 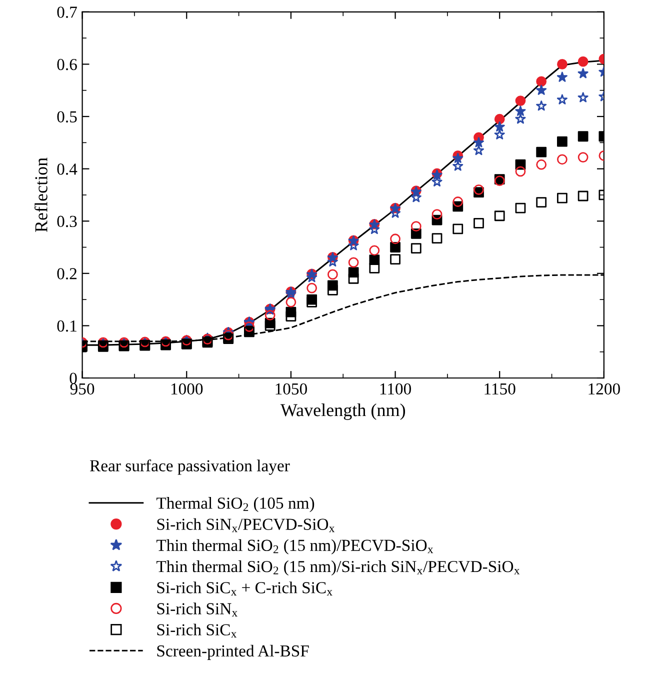 What do you see at coordinates (67, 64) in the screenshot?
I see `y-tick-label: 0.6` at bounding box center [67, 64].